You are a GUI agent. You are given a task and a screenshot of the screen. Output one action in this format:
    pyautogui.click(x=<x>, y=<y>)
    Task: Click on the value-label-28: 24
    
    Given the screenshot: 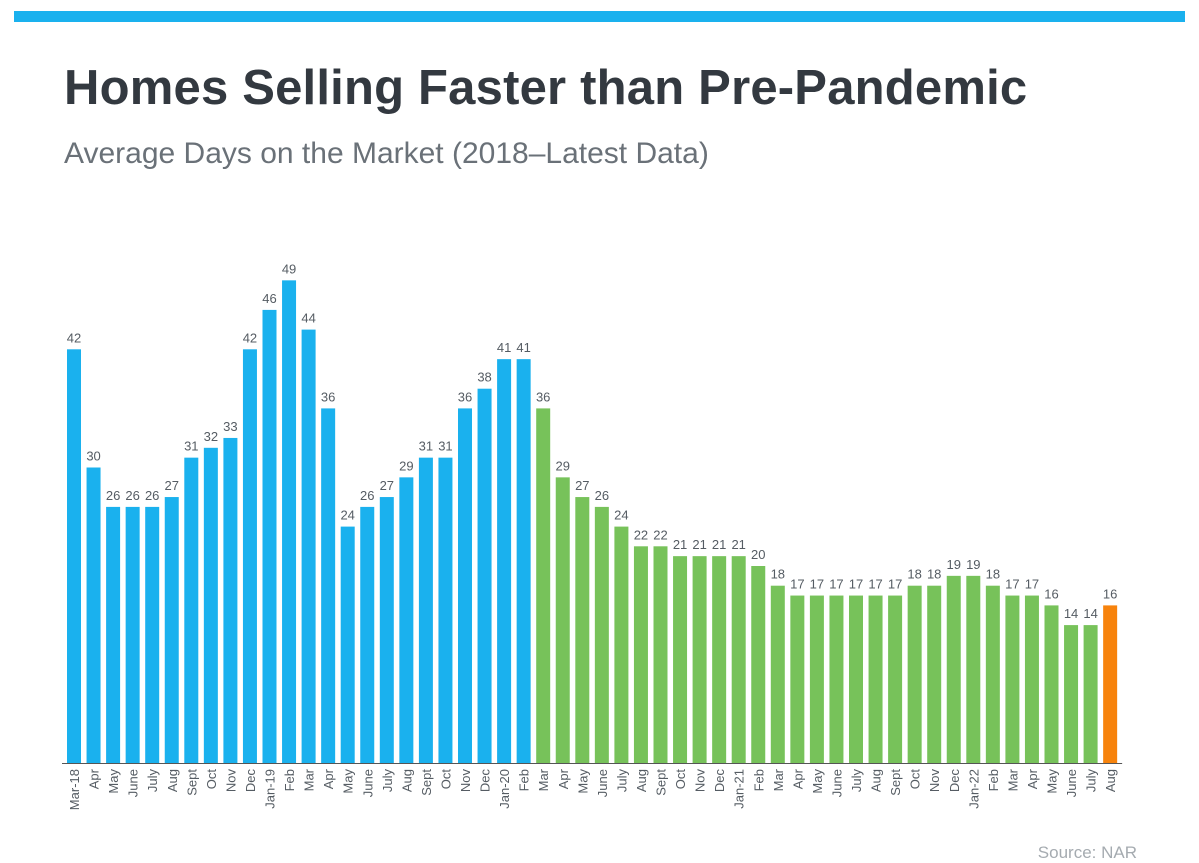 What is the action you would take?
    pyautogui.click(x=621, y=515)
    